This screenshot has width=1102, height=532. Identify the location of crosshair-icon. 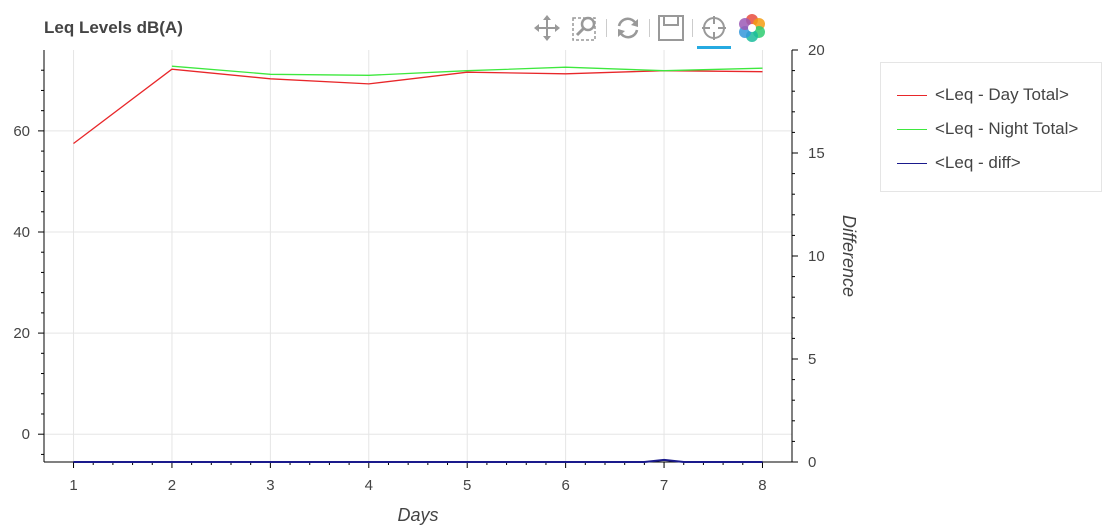
(714, 28).